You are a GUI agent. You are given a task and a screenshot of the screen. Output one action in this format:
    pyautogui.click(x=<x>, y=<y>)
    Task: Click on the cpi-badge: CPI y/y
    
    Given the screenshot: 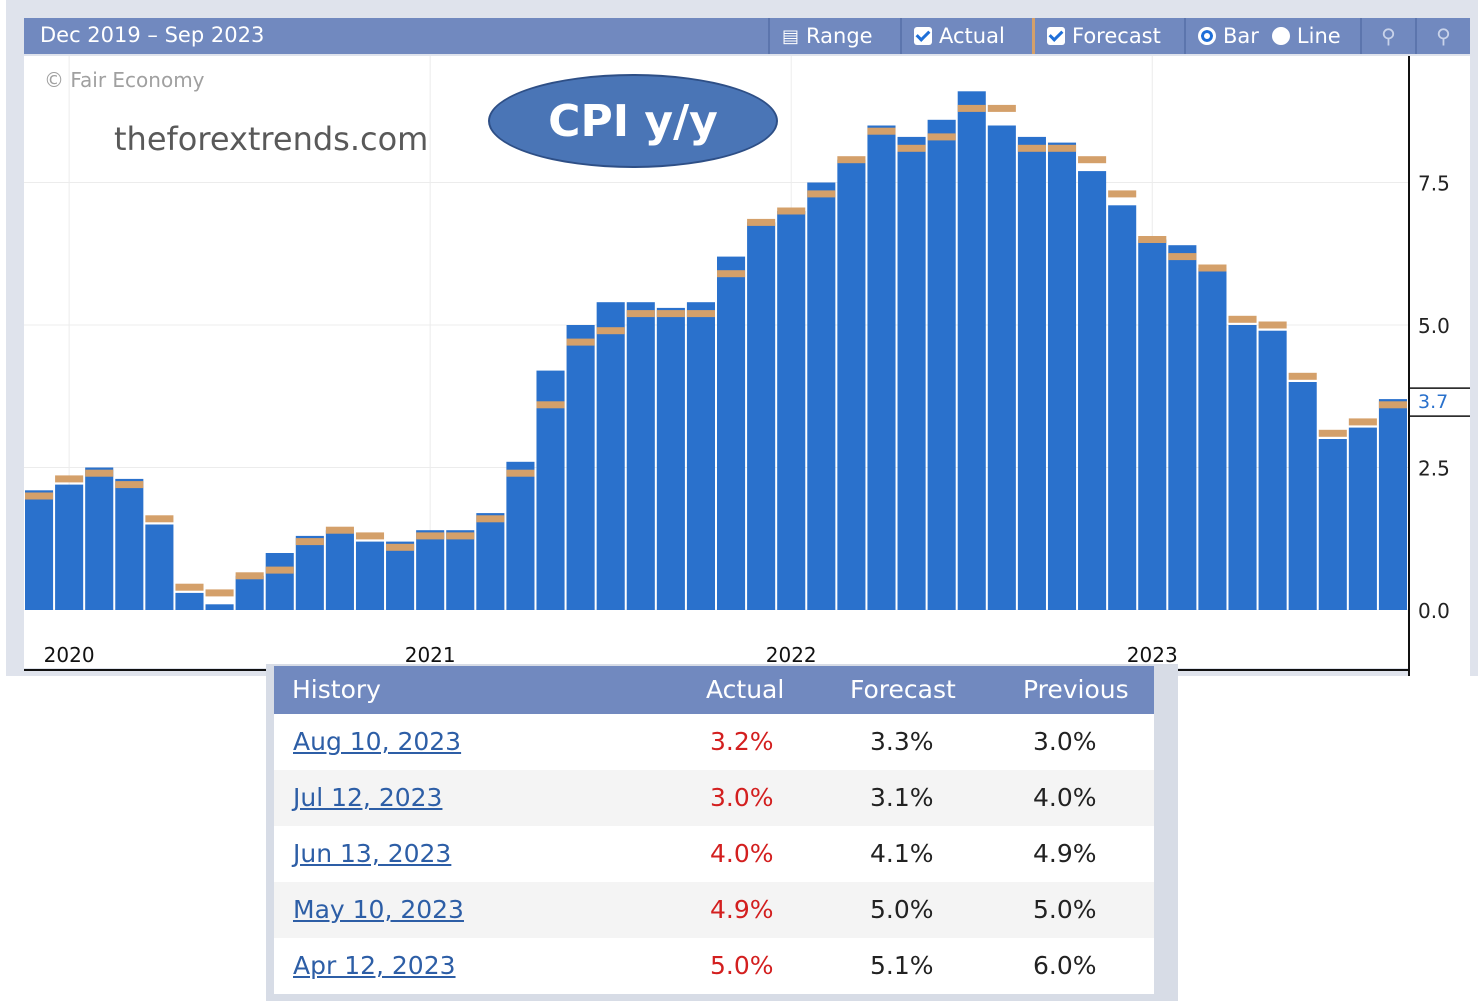 What is the action you would take?
    pyautogui.click(x=633, y=121)
    